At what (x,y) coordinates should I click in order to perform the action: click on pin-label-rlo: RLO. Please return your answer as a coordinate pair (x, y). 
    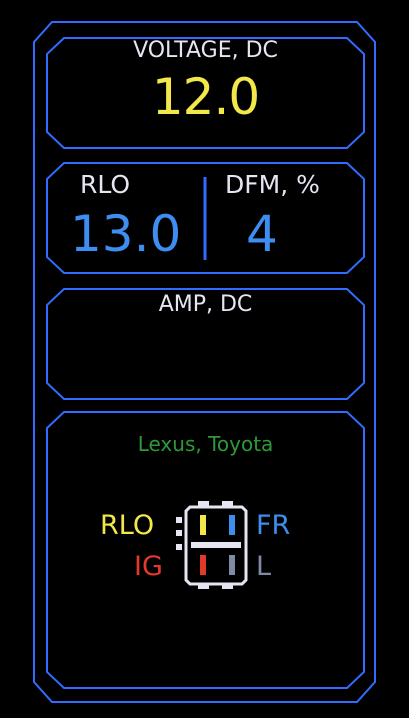
    Looking at the image, I should click on (127, 525).